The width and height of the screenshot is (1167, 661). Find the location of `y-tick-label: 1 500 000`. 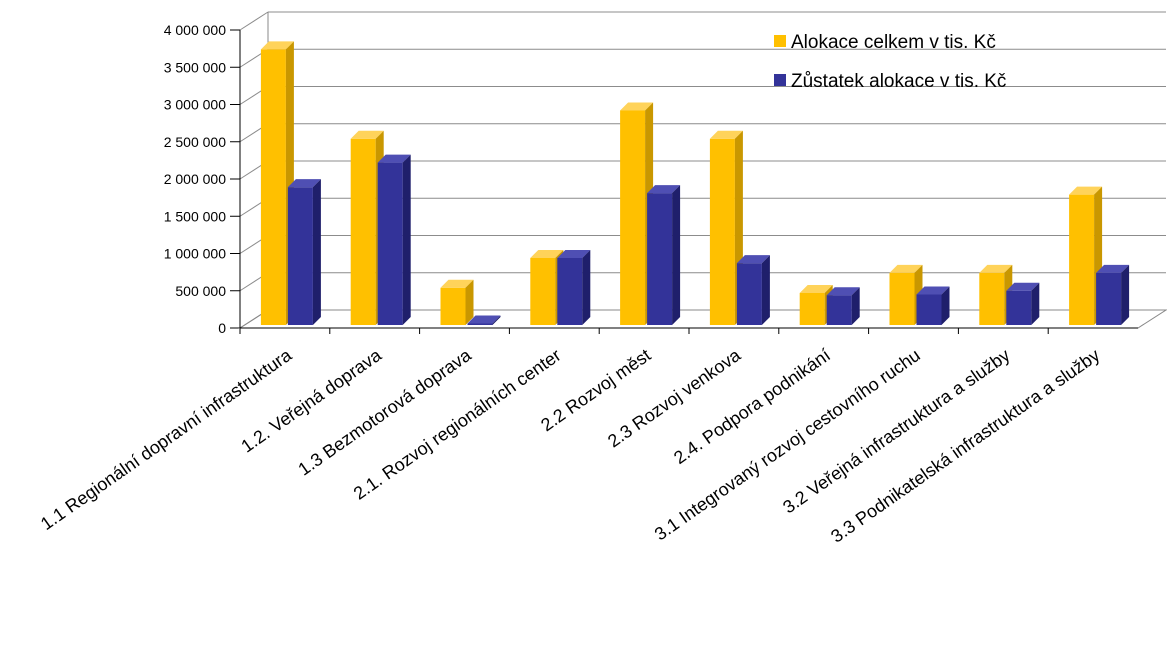

y-tick-label: 1 500 000 is located at coordinates (195, 216).